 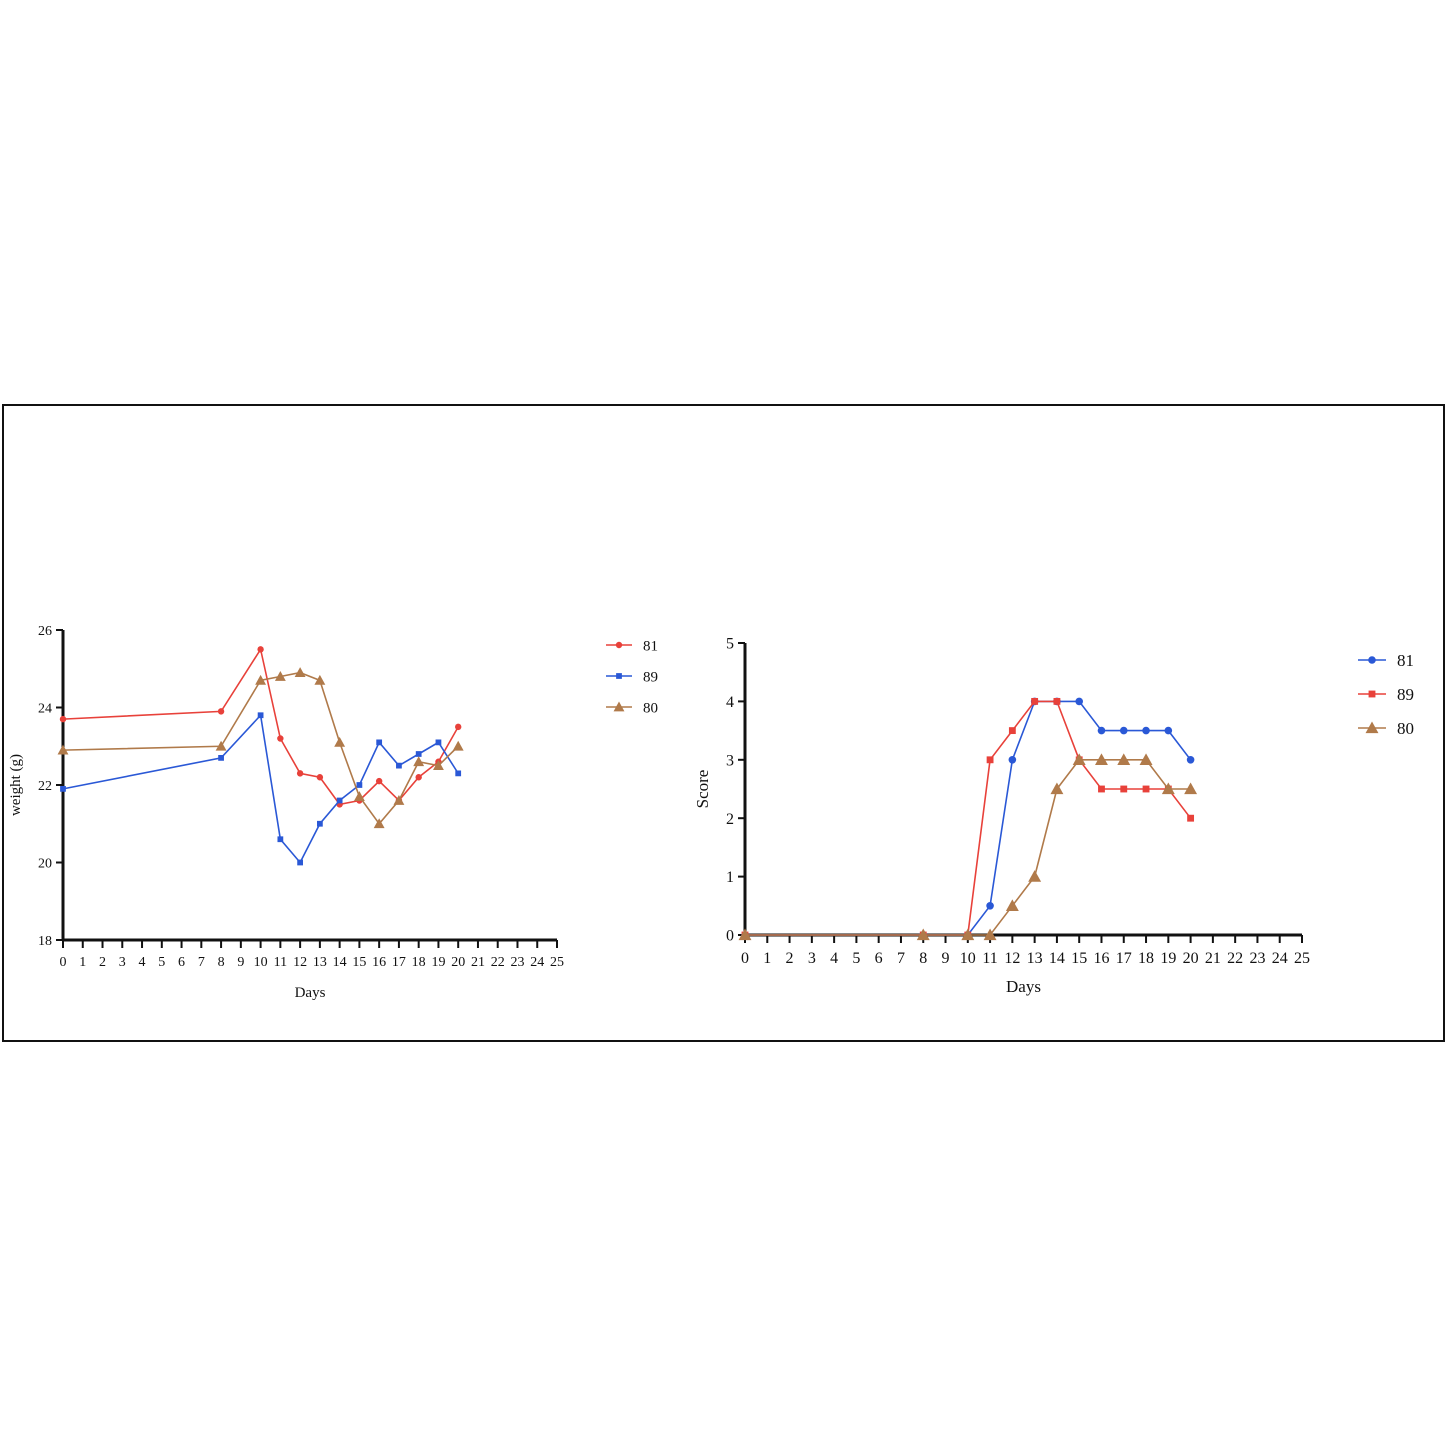 I want to click on y-tick-label: 24, so click(x=45, y=708).